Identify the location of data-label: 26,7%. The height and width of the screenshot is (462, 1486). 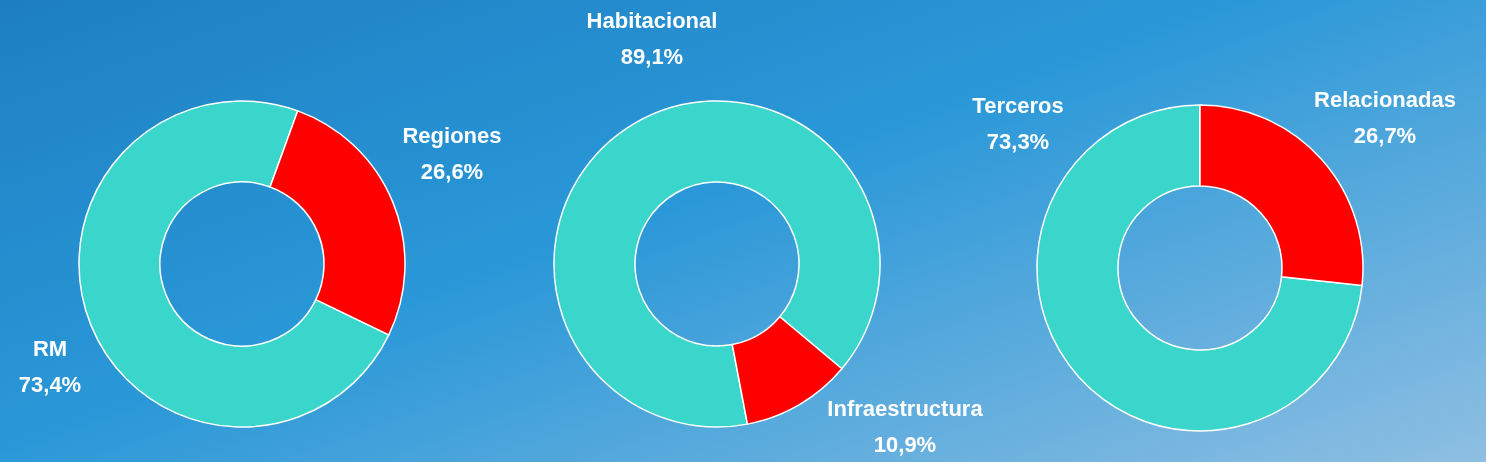
(1385, 135).